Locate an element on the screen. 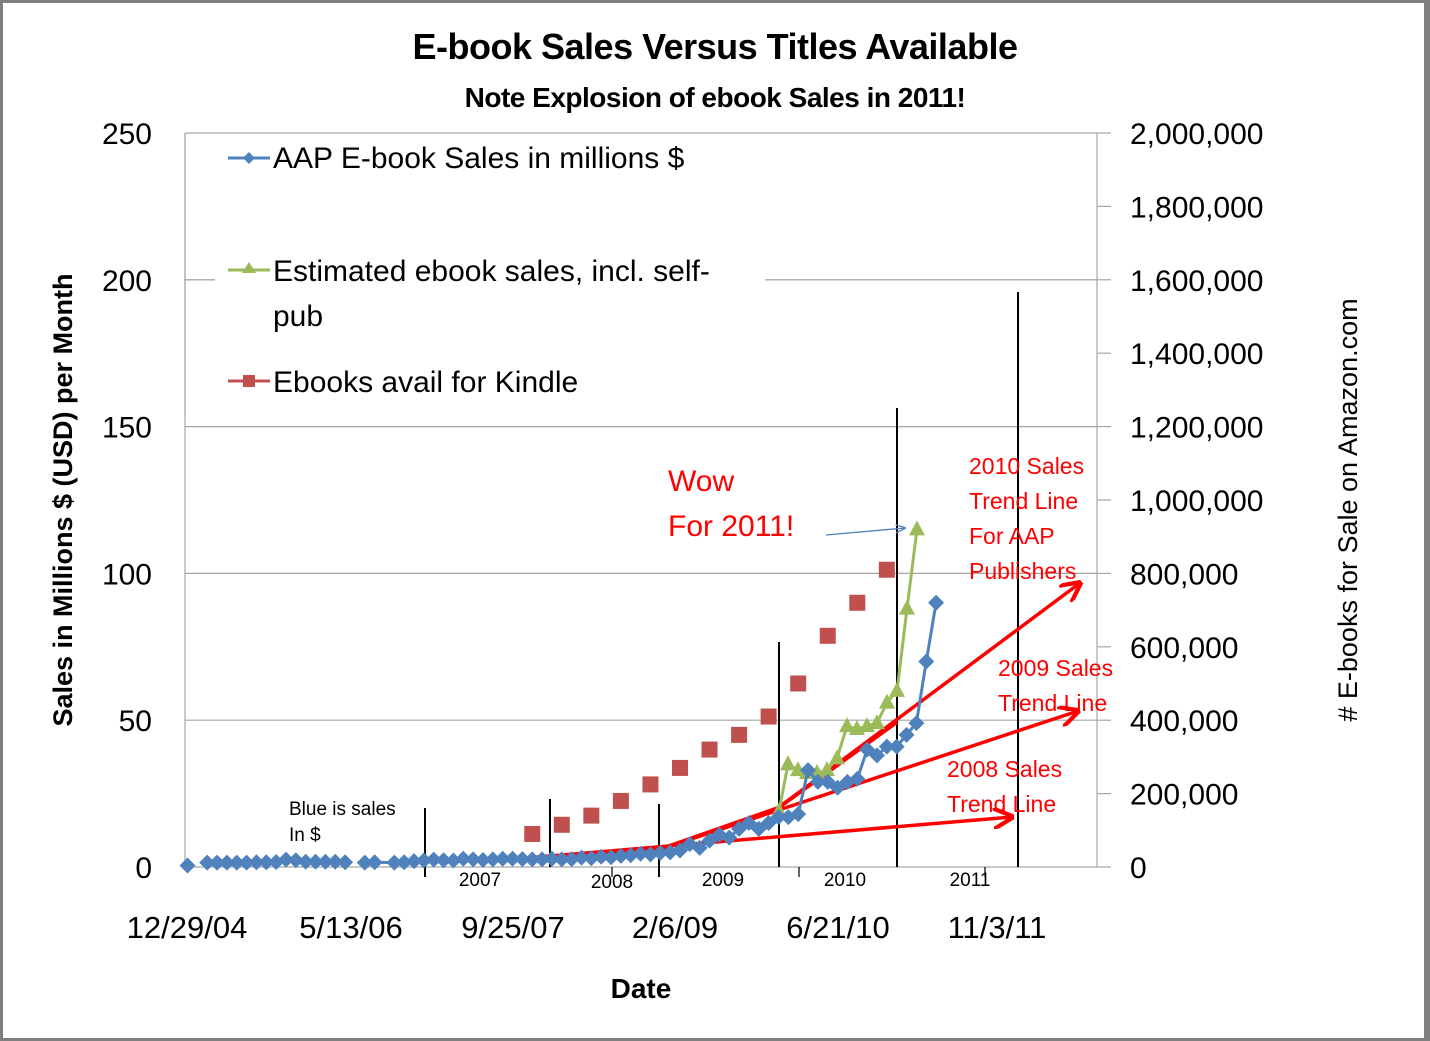 The image size is (1430, 1041). year-label: 2010 is located at coordinates (845, 880).